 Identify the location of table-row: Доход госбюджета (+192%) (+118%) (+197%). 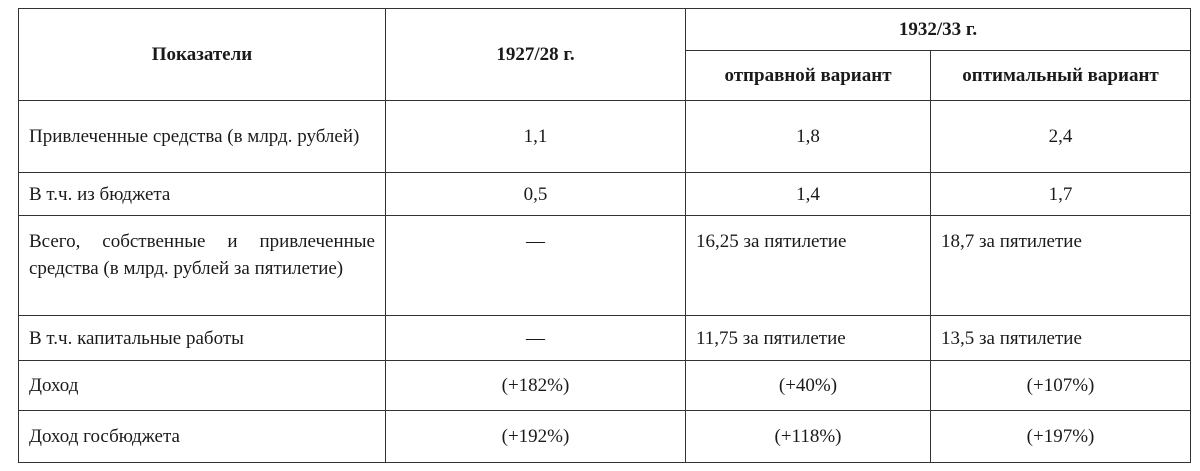
(605, 436).